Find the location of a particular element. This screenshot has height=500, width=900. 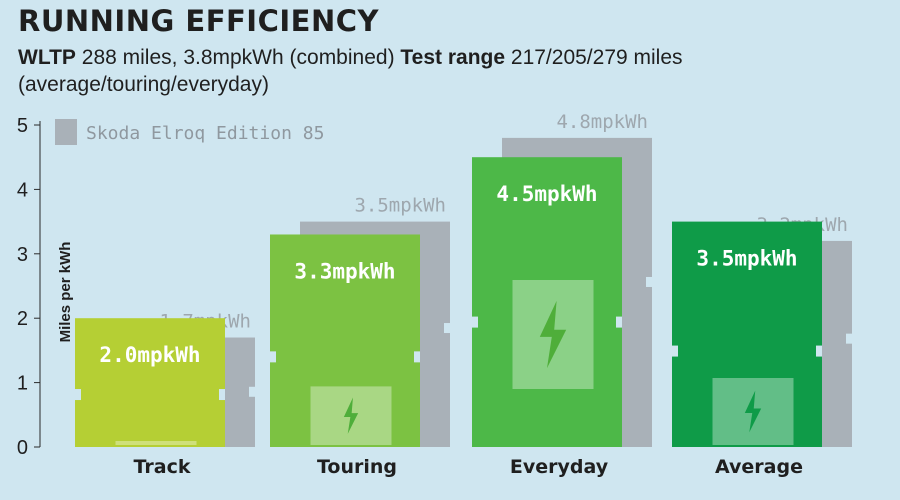

bar-group-track: 1.7mpkWh2.0mpkWh is located at coordinates (165, 379).